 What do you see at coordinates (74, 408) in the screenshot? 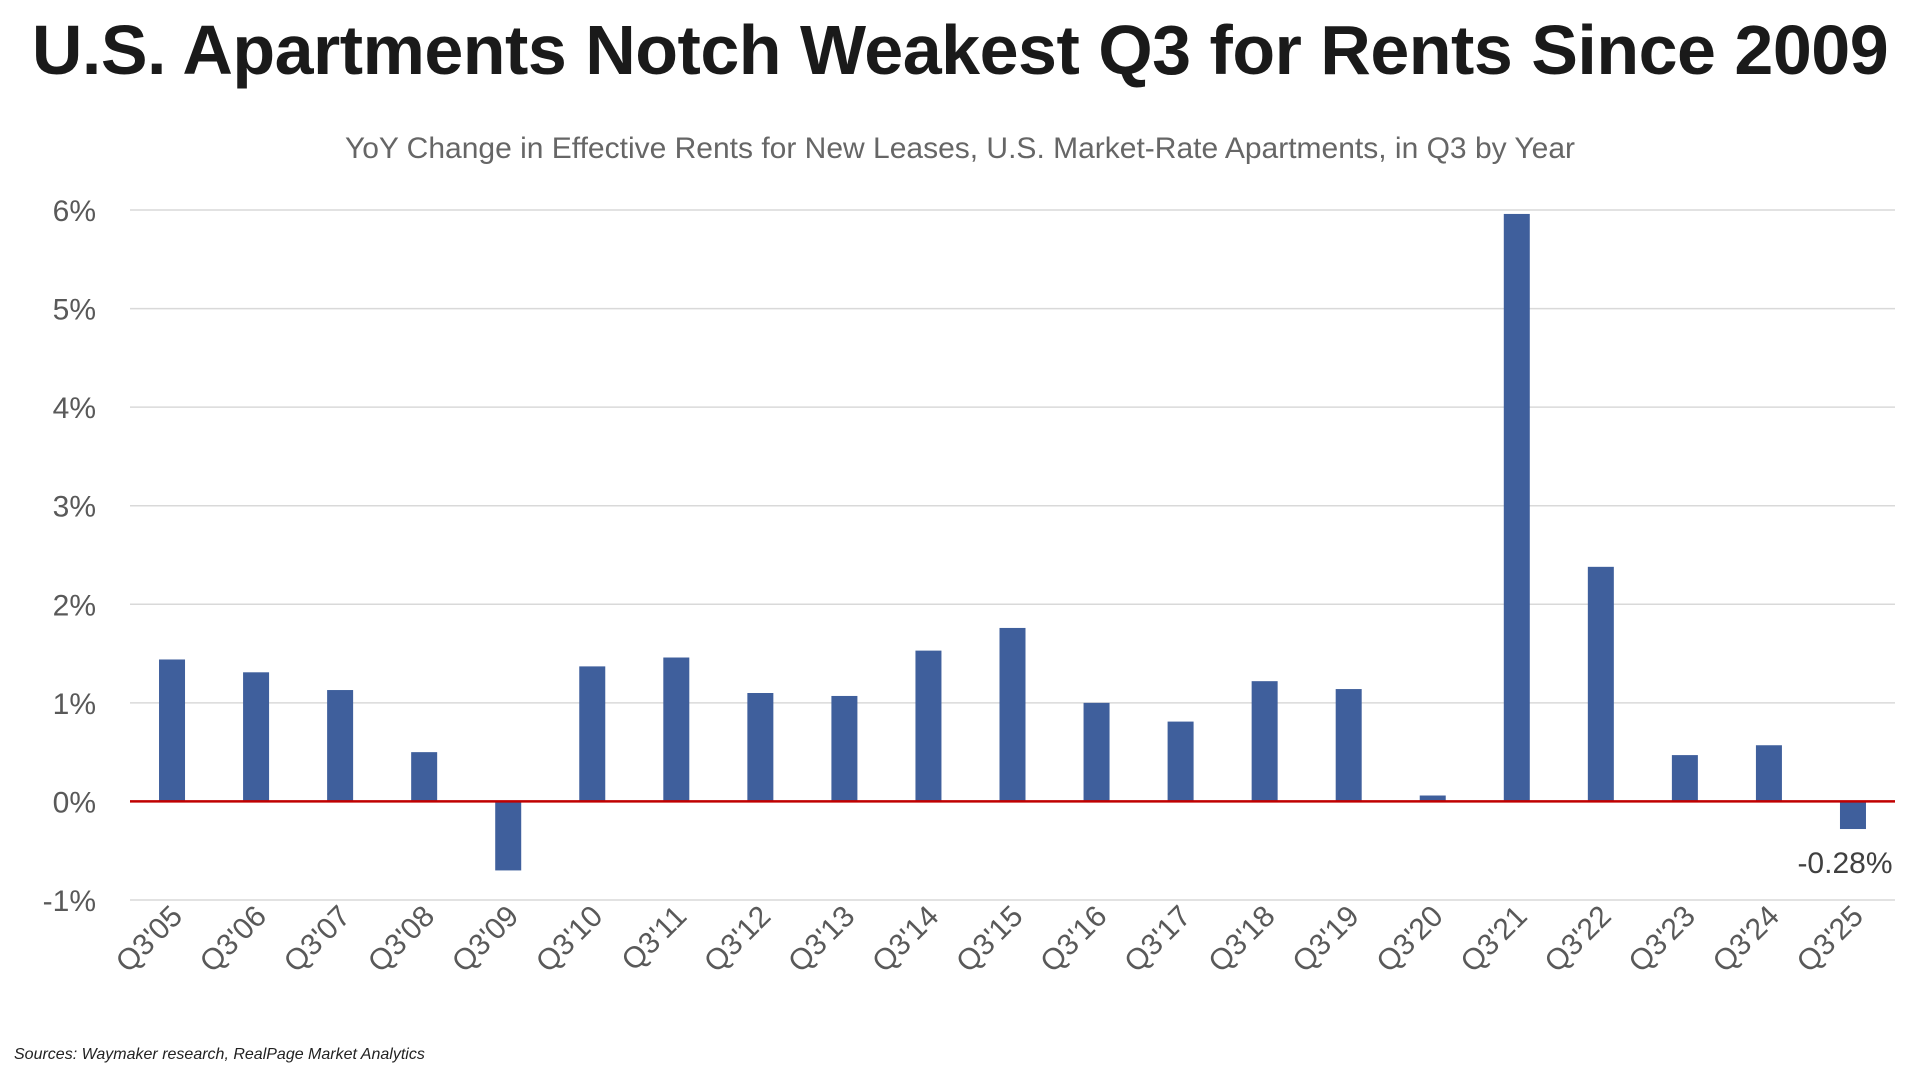
I see `y-tick-label: 4%` at bounding box center [74, 408].